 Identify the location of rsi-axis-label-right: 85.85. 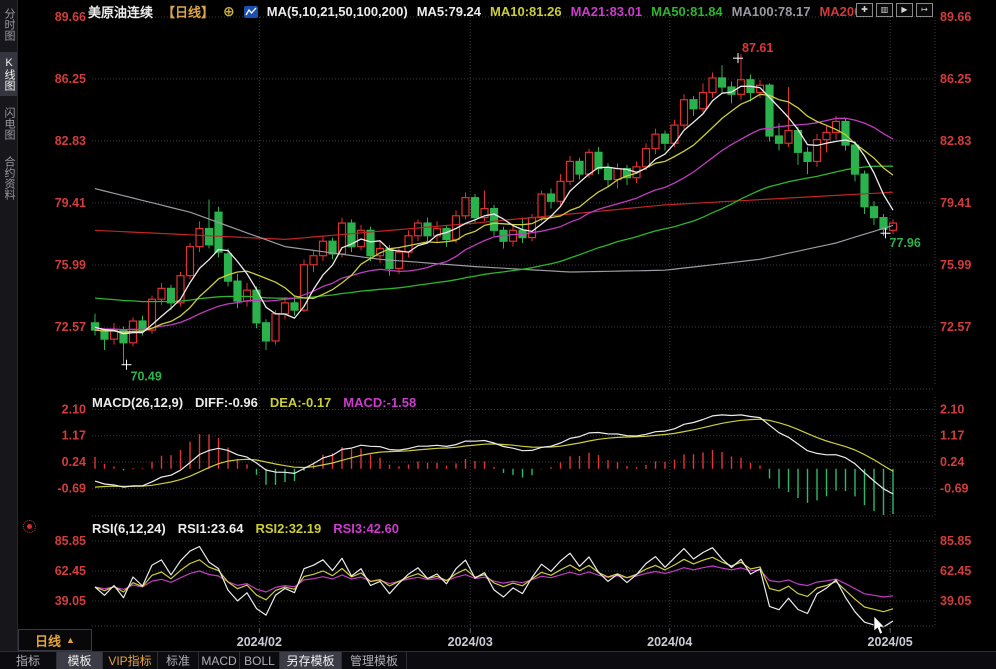
(955, 541).